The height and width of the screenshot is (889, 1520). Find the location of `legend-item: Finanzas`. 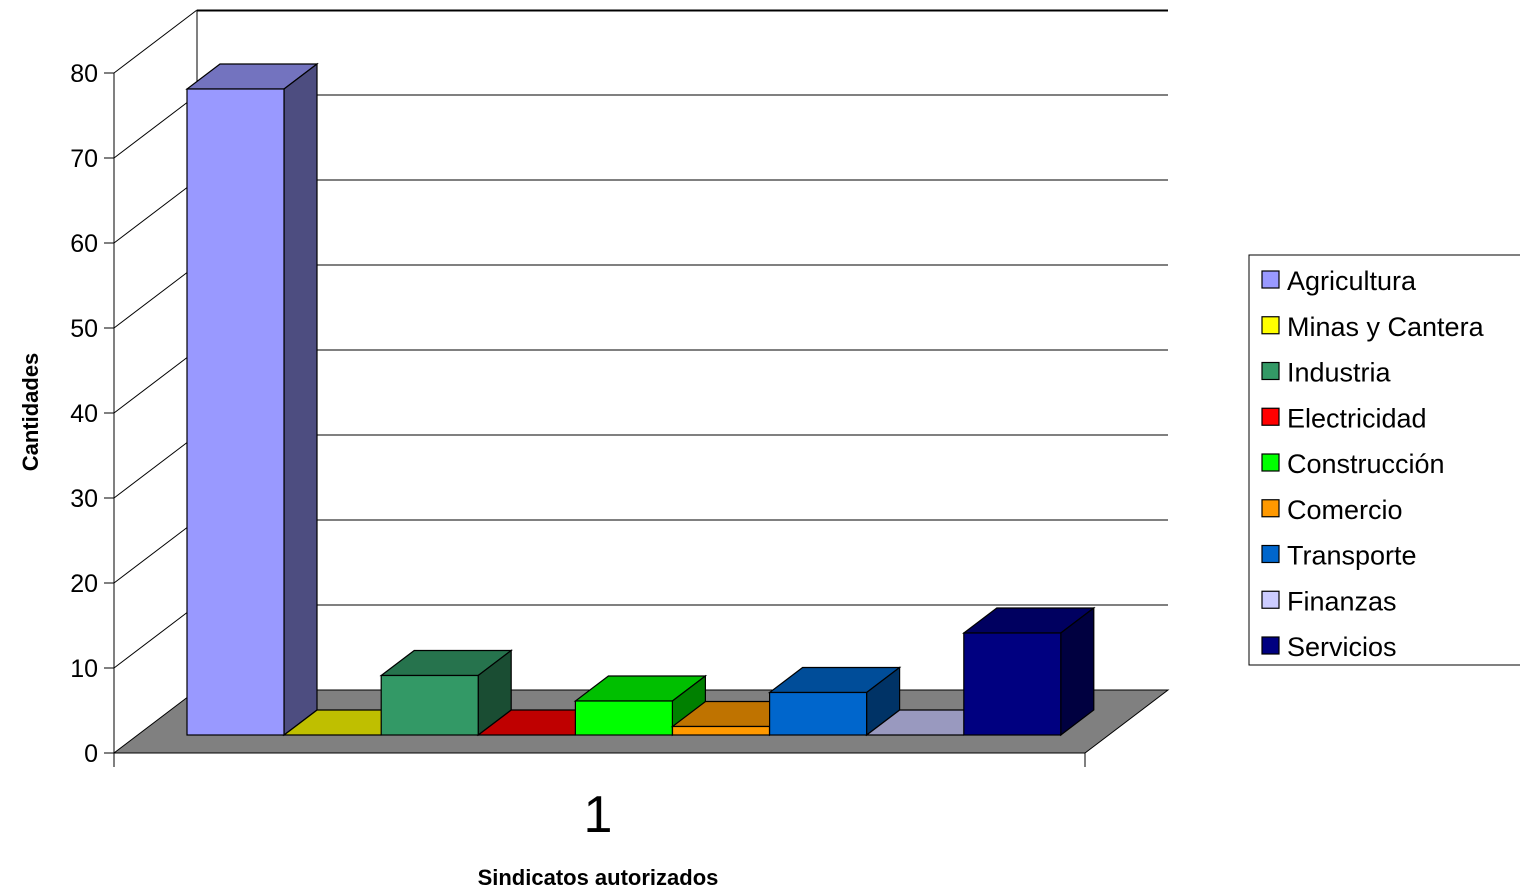

legend-item: Finanzas is located at coordinates (1329, 601).